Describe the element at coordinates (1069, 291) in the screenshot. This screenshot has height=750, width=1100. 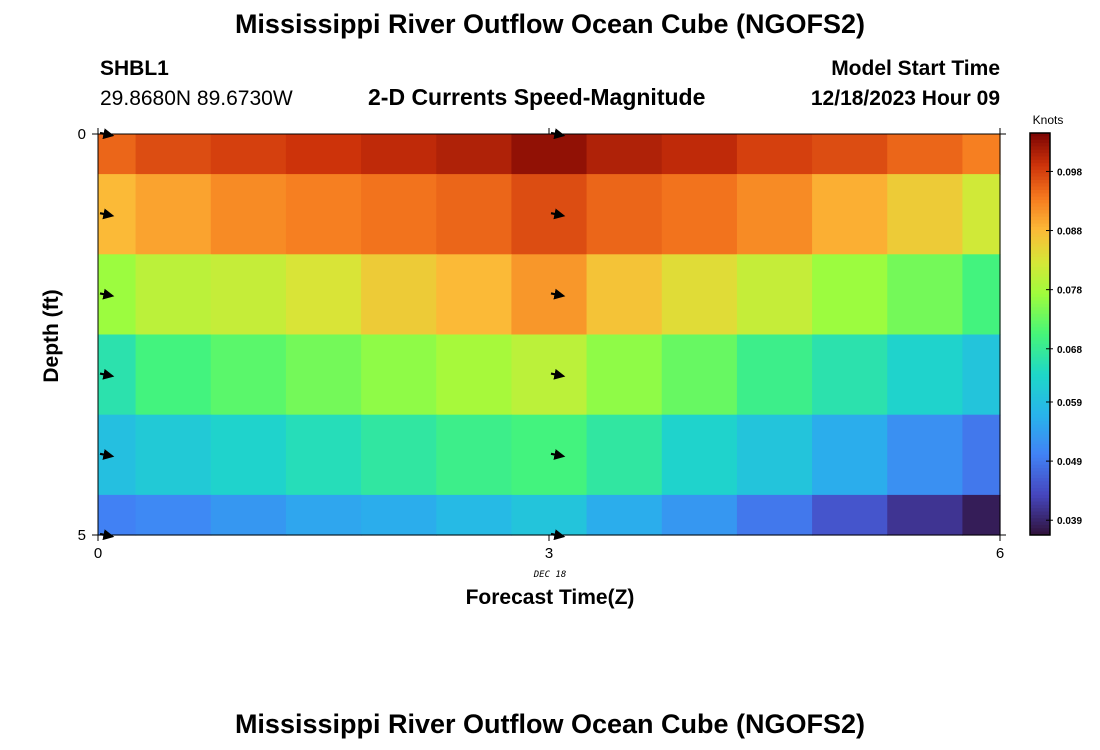
I see `colorbar-tick-label: 0.078` at that location.